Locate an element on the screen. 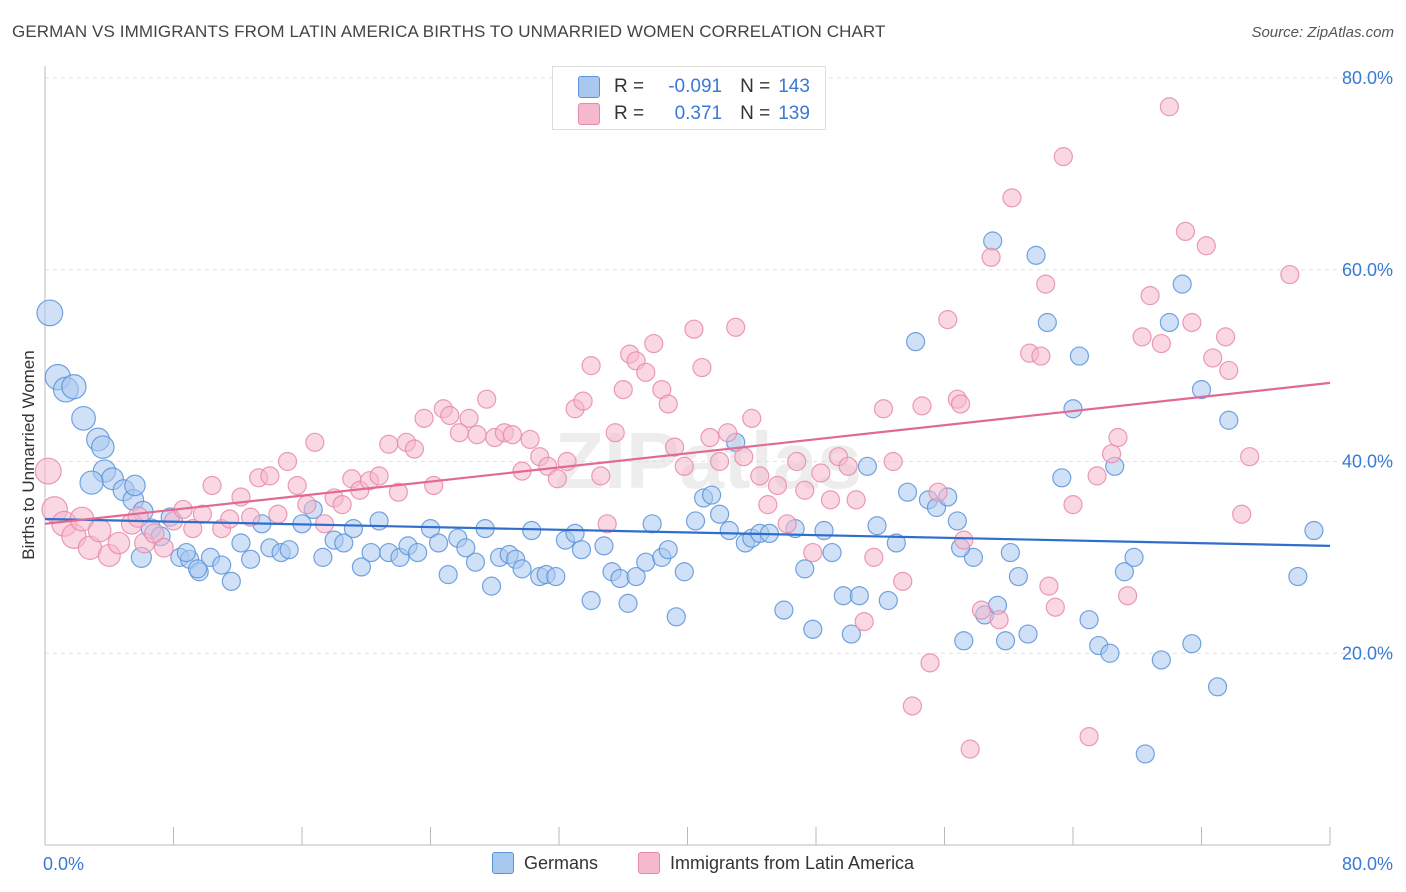  legend-item-germans: Germans is located at coordinates (545, 863).